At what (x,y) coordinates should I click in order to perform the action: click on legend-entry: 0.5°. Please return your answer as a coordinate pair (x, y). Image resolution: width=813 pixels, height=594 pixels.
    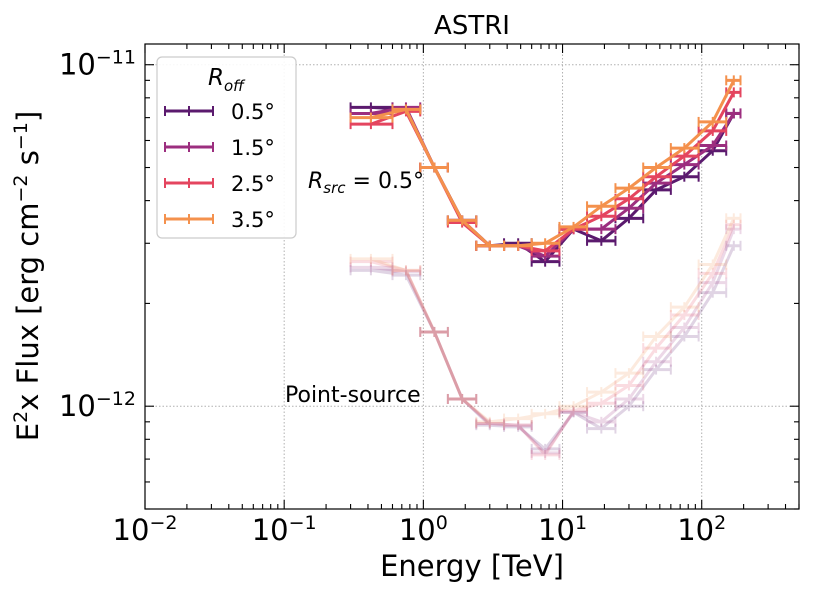
    Looking at the image, I should click on (219, 112).